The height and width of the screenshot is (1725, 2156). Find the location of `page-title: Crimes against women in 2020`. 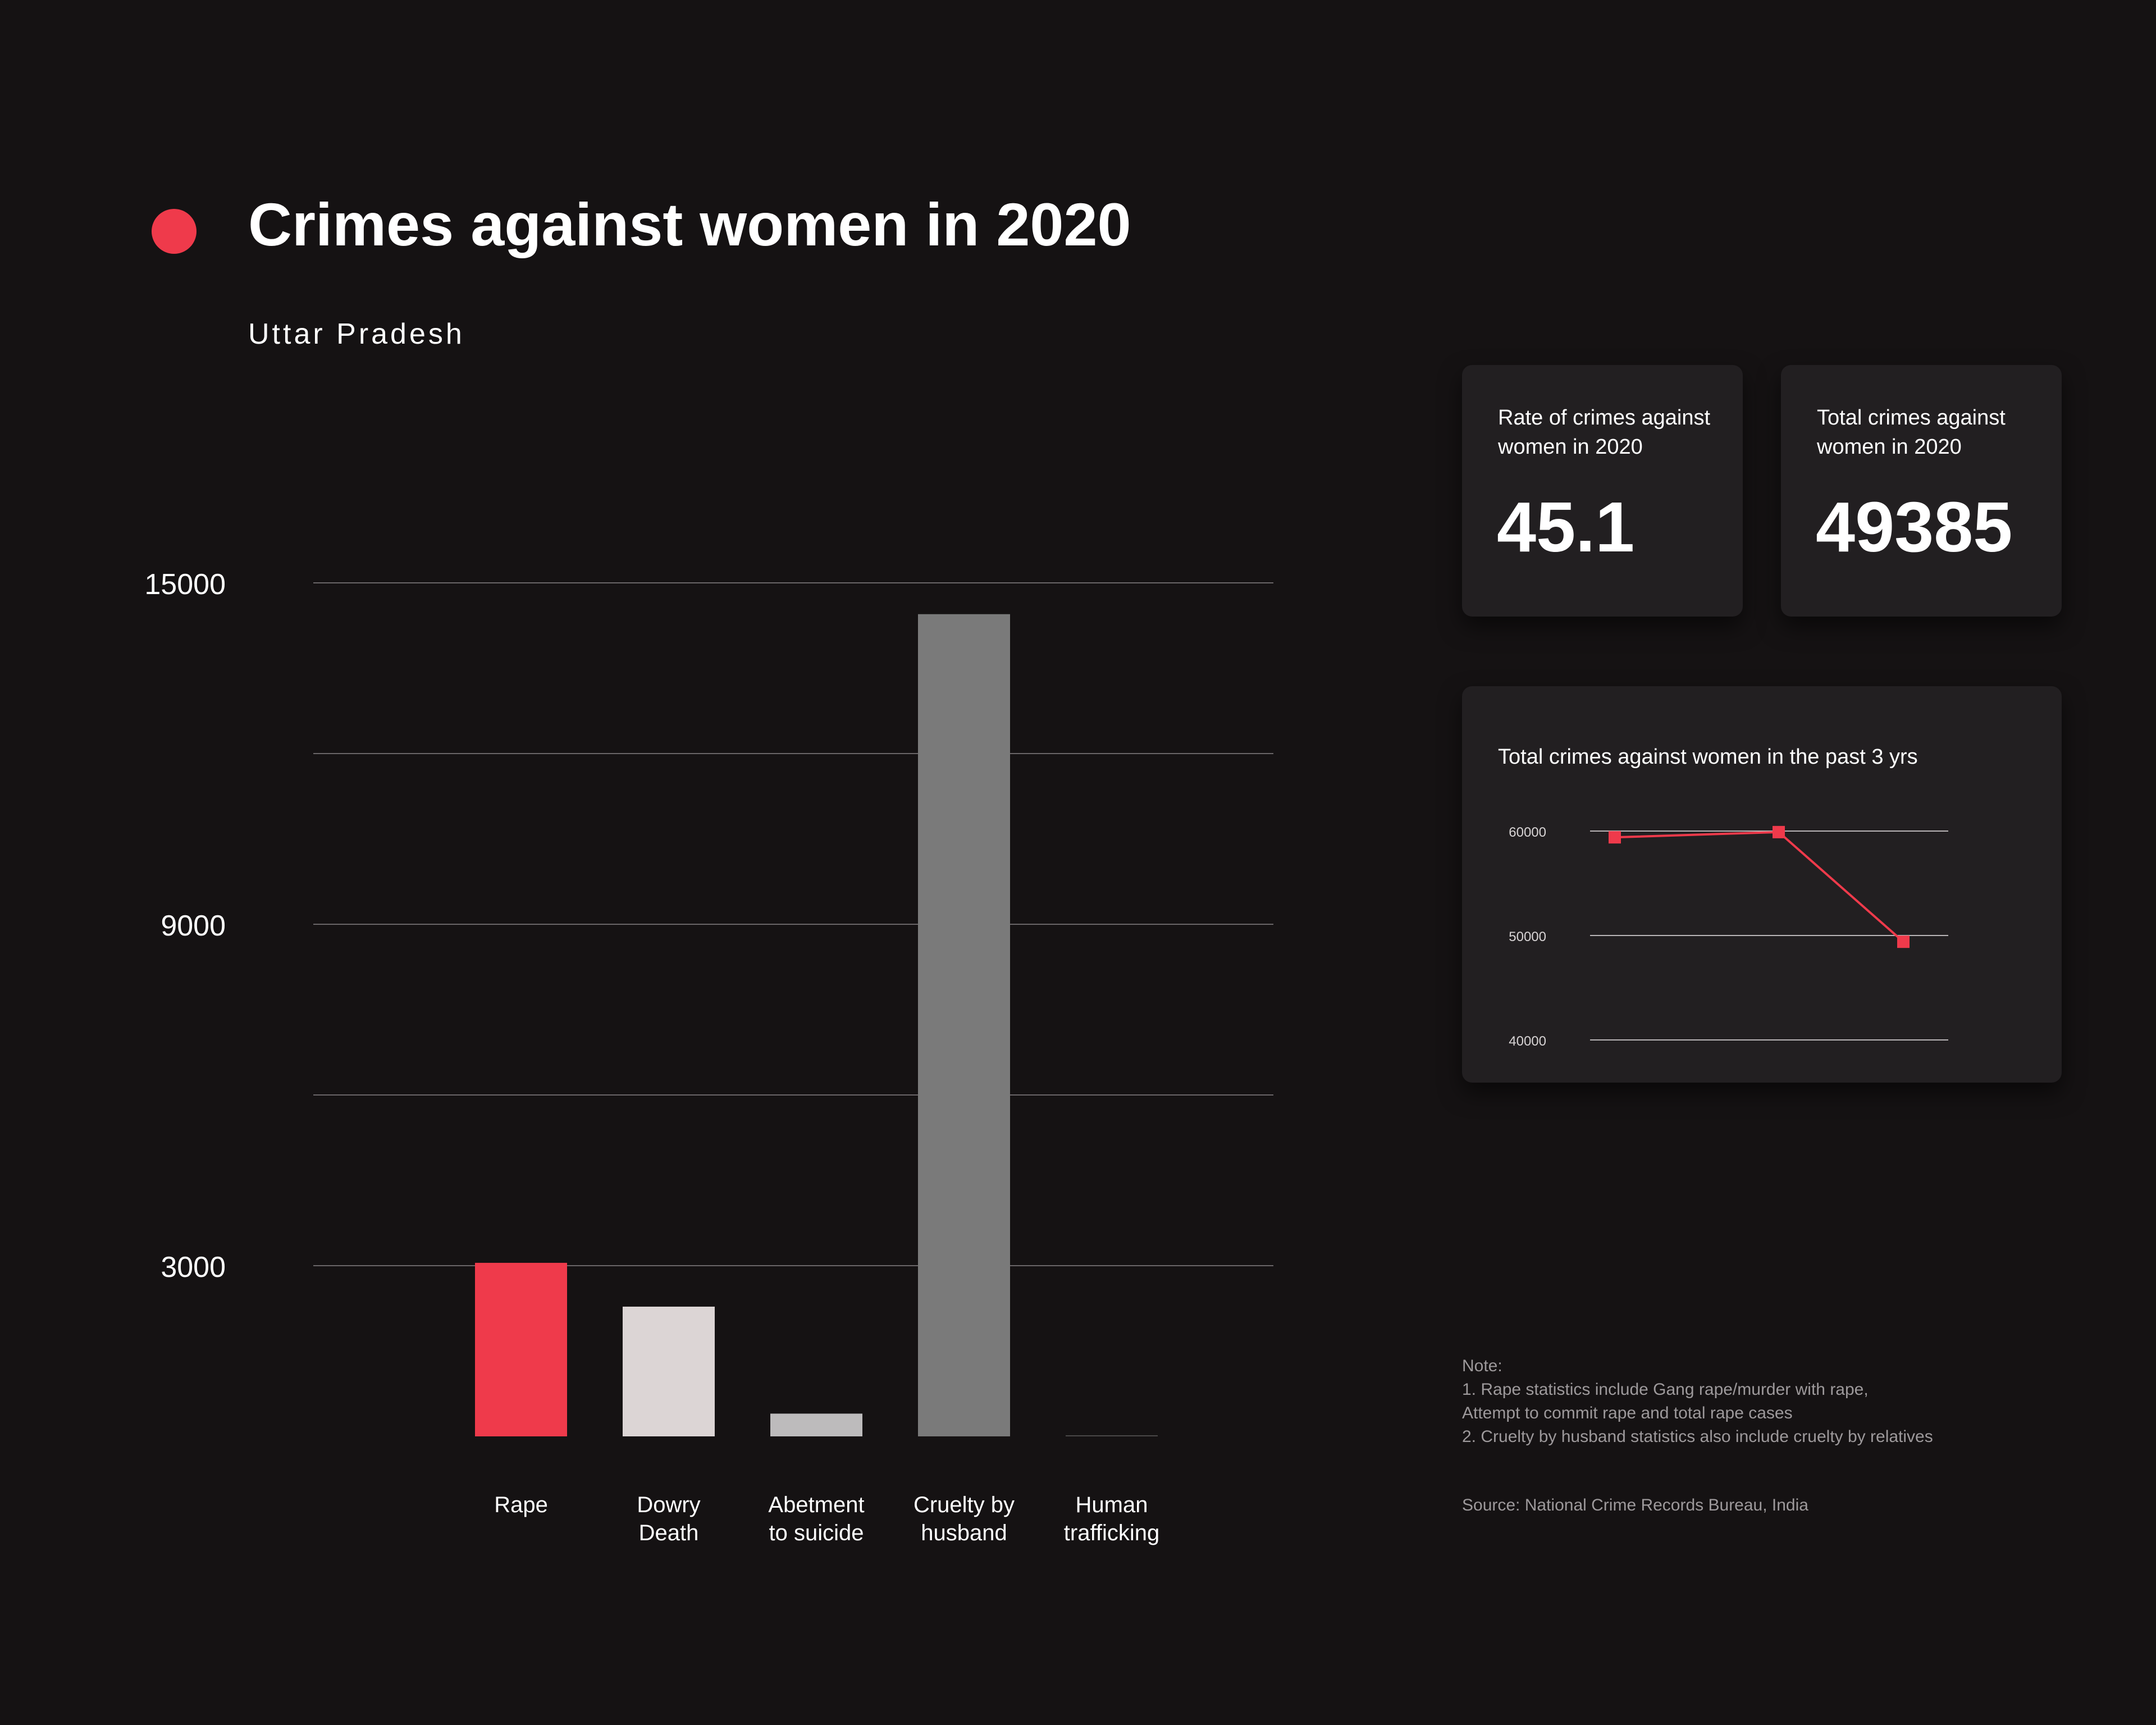

page-title: Crimes against women in 2020 is located at coordinates (689, 224).